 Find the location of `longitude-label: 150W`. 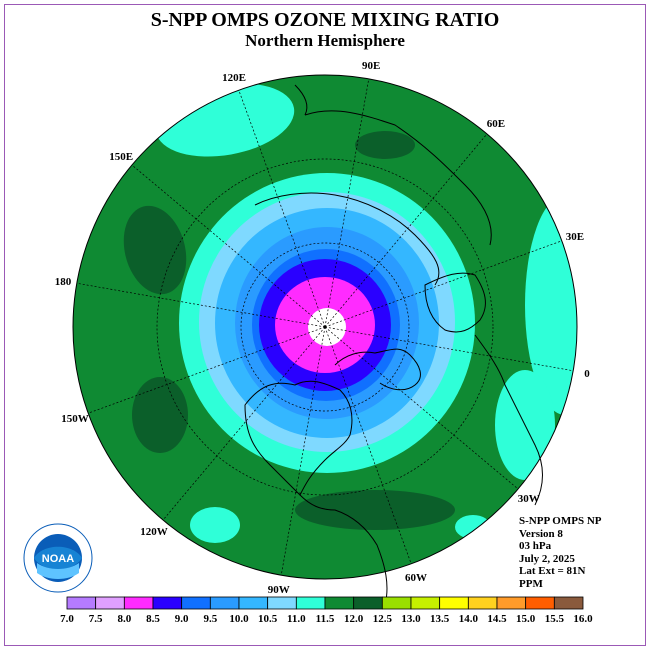

longitude-label: 150W is located at coordinates (75, 419).